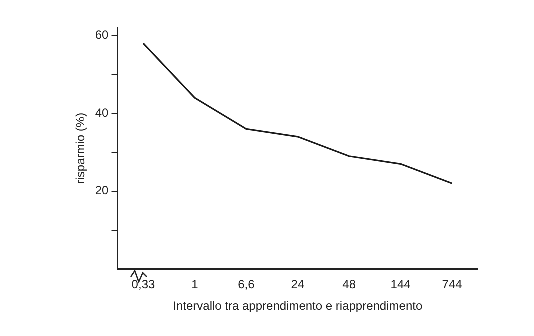 This screenshot has width=534, height=336. Describe the element at coordinates (452, 285) in the screenshot. I see `x-tick-label: 744` at that location.